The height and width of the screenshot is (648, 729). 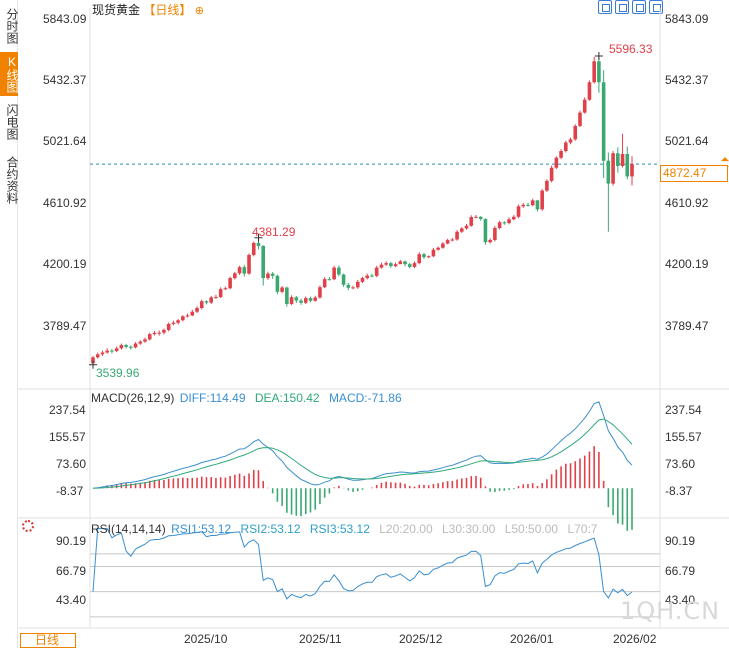 What do you see at coordinates (12, 122) in the screenshot?
I see `tab-flash-chart: 闪电图` at bounding box center [12, 122].